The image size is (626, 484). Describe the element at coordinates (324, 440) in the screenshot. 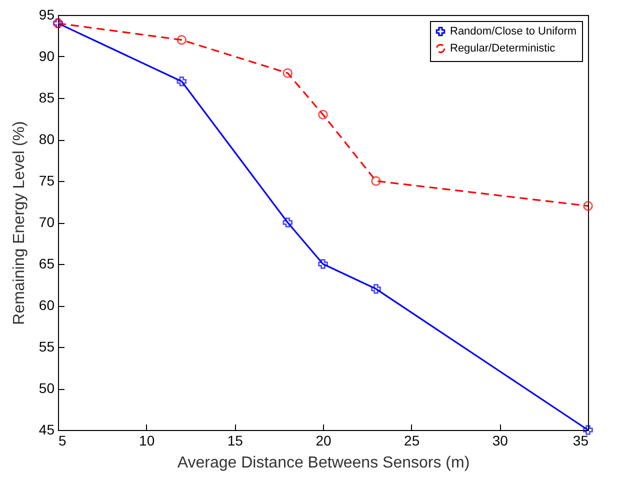

I see `x-tick-label: 20` at that location.